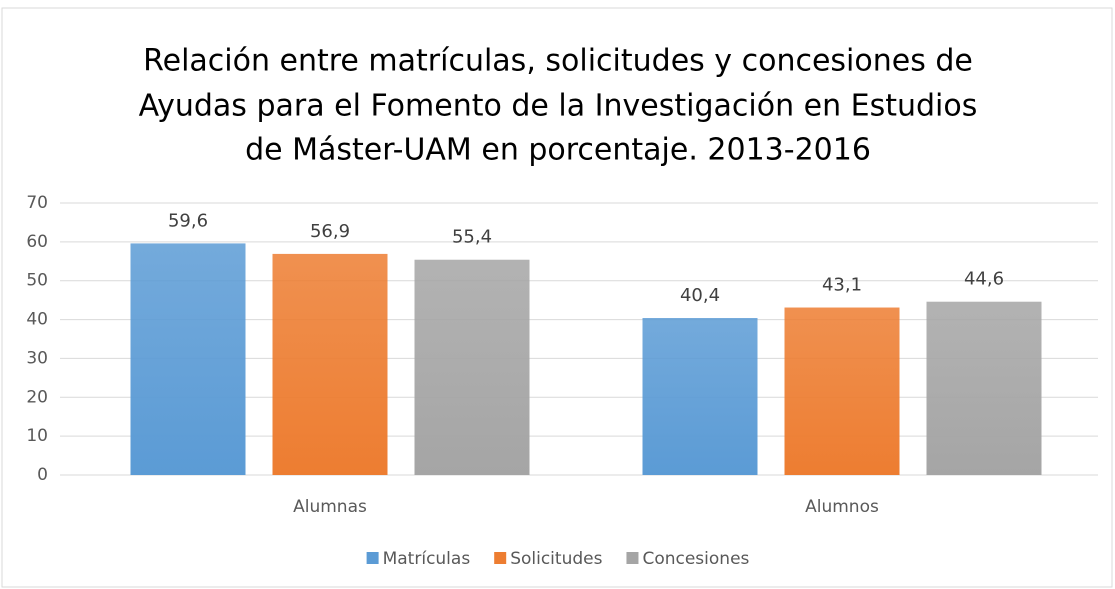  I want to click on value-label: 43,1, so click(842, 285).